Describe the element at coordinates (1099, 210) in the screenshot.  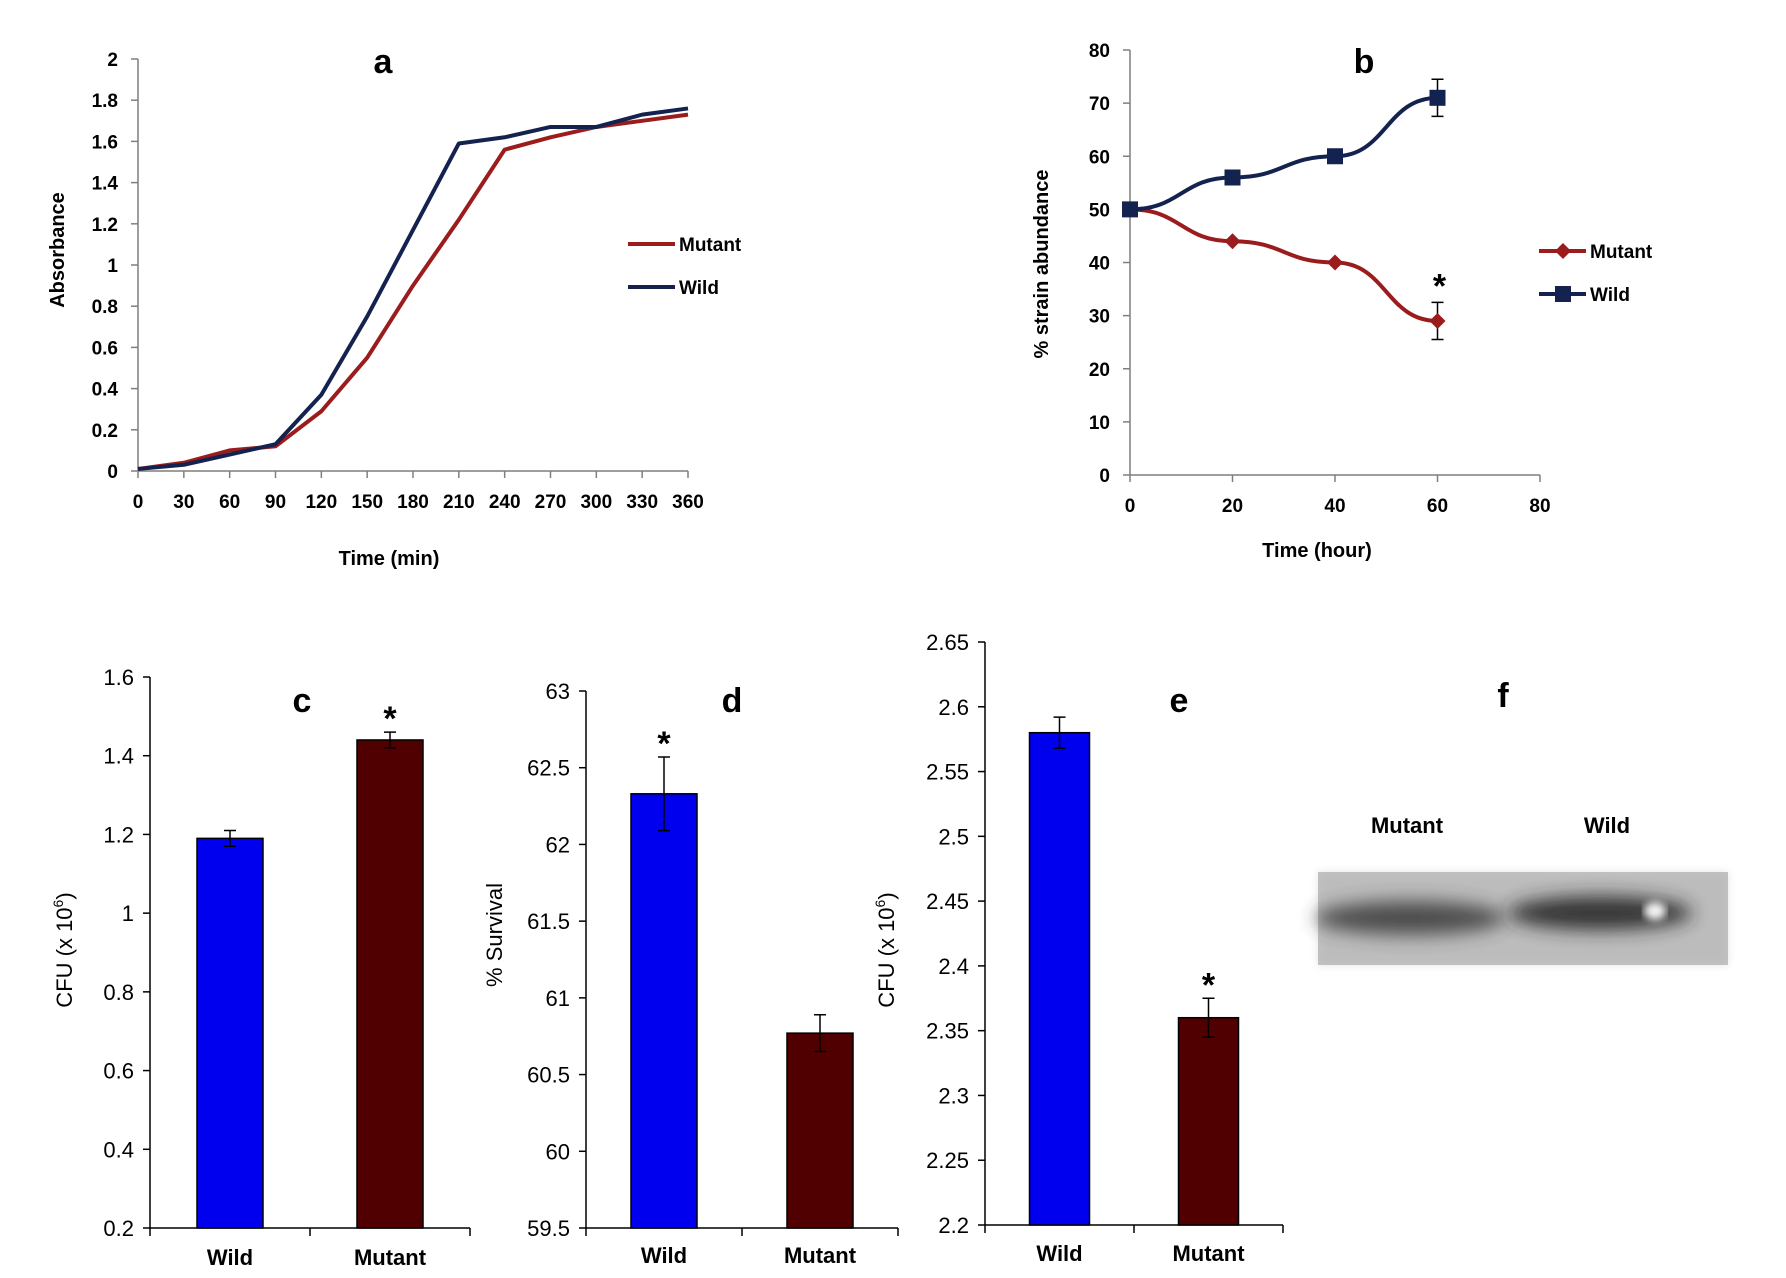
I see `y-tick-label: 50` at that location.